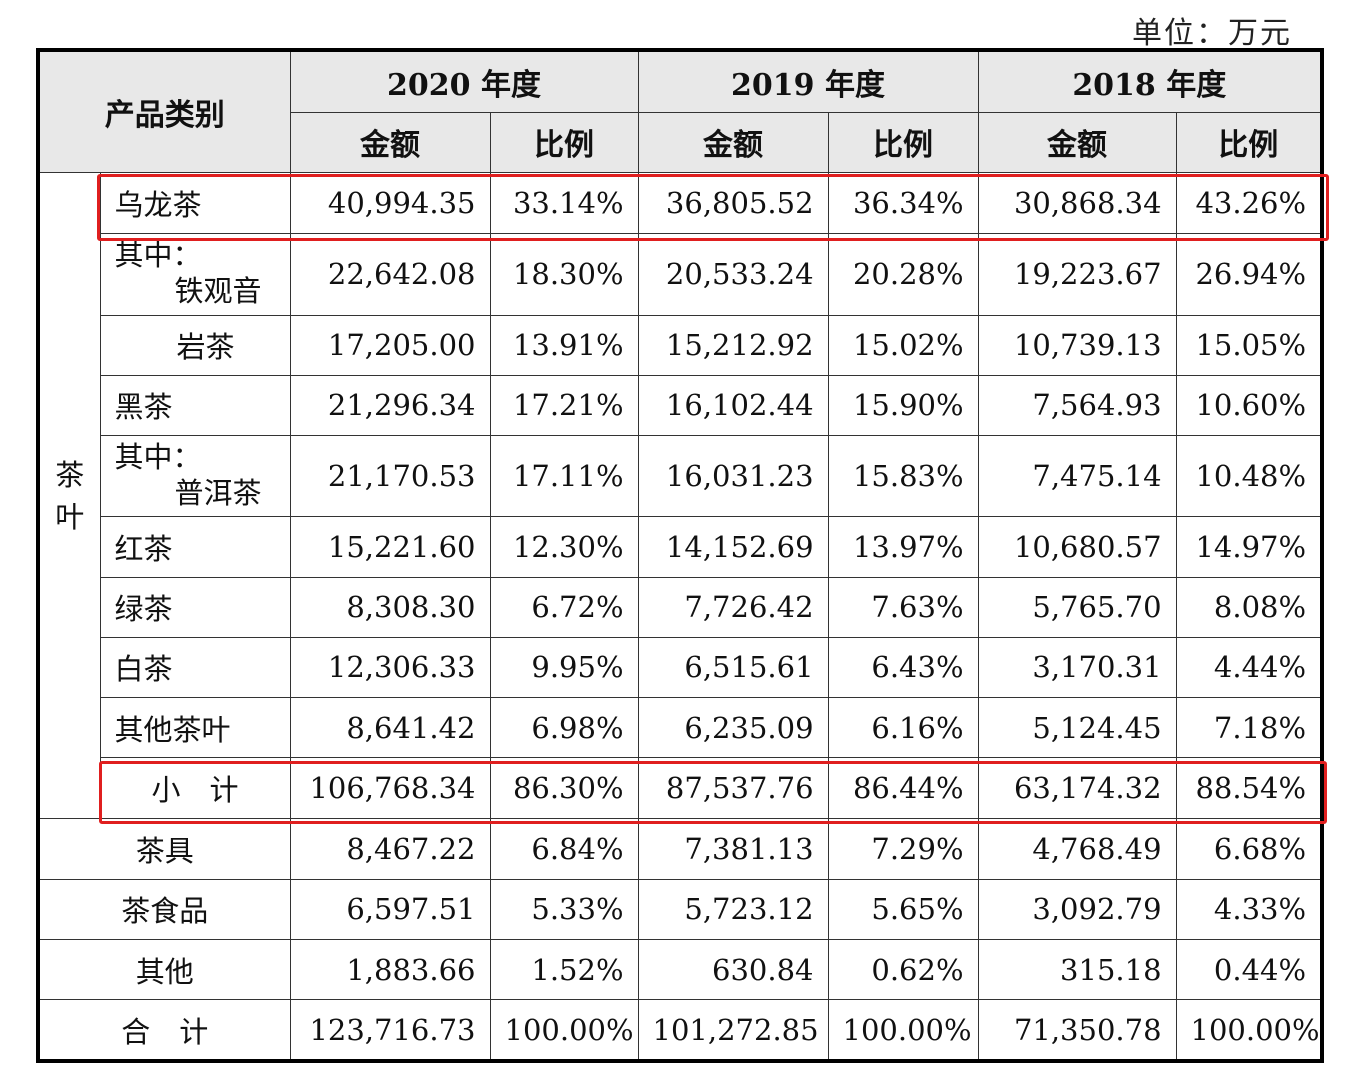  What do you see at coordinates (1249, 607) in the screenshot?
I see `cell: 8.08%` at bounding box center [1249, 607].